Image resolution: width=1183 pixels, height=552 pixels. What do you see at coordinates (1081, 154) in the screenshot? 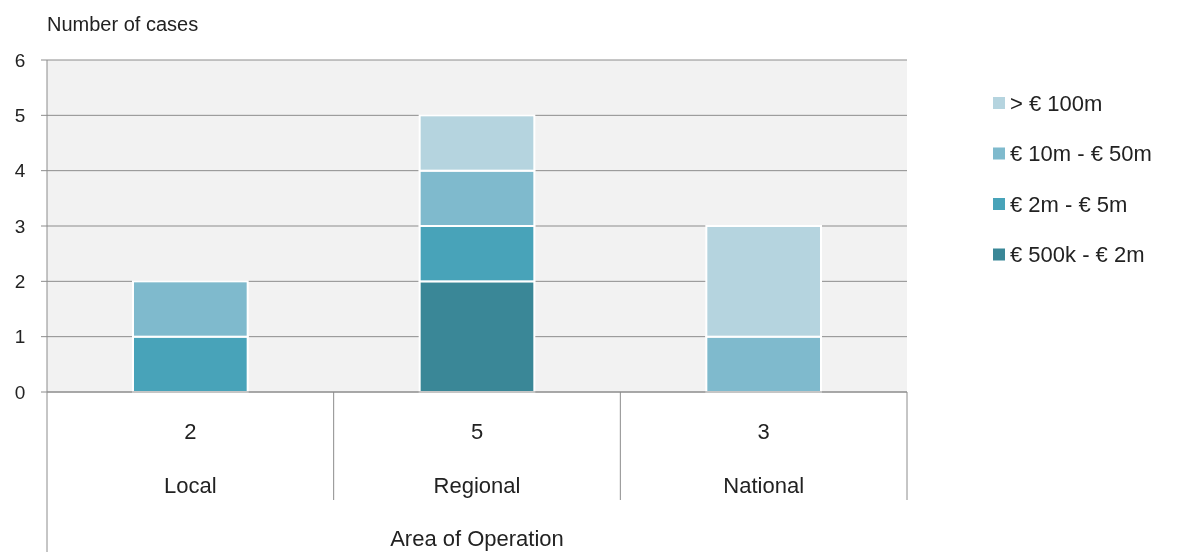
I see `legend-label: € 10m - € 50m` at bounding box center [1081, 154].